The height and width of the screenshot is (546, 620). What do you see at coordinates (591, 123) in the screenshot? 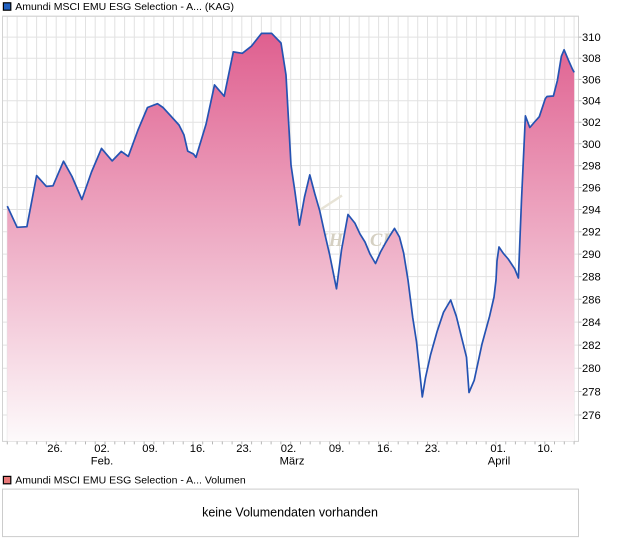
I see `svg-text: 302` at bounding box center [591, 123].